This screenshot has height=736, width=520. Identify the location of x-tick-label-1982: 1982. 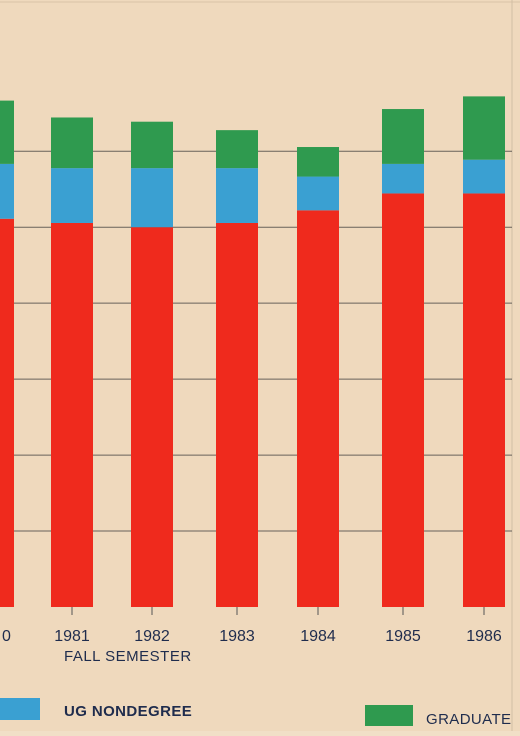
(152, 636).